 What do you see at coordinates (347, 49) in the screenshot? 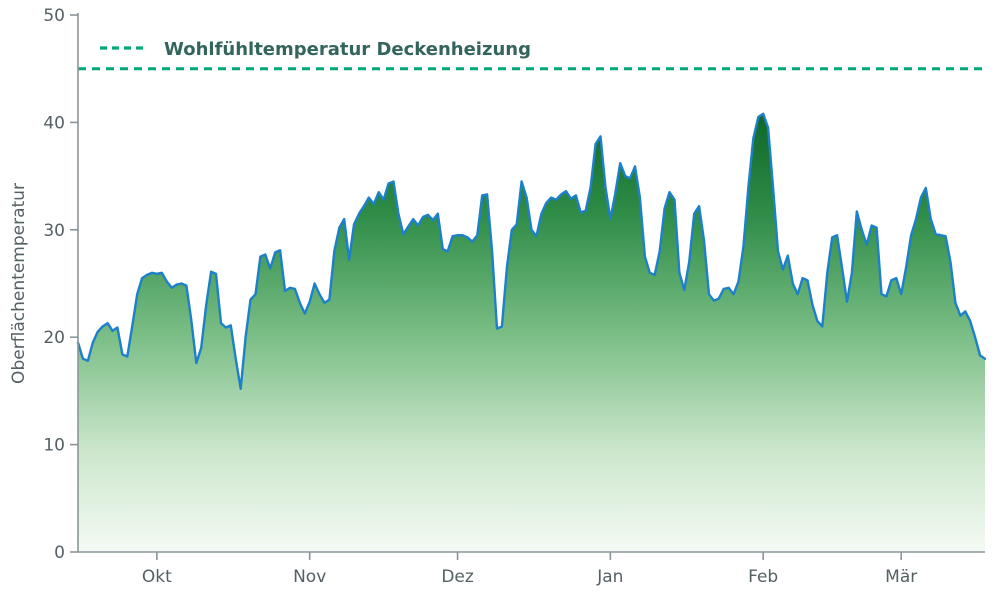
I see `legend-label: Wohlfühltemperatur Deckenheizung` at bounding box center [347, 49].